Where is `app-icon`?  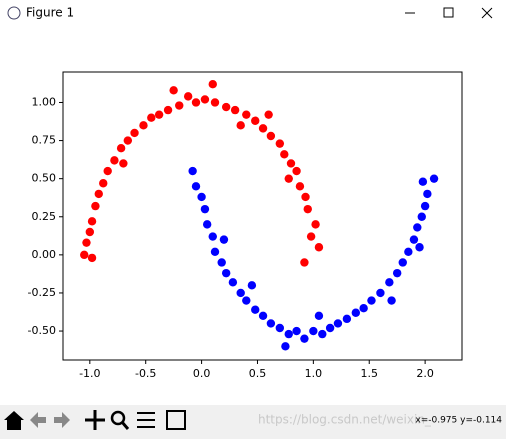
app-icon is located at coordinates (14, 13).